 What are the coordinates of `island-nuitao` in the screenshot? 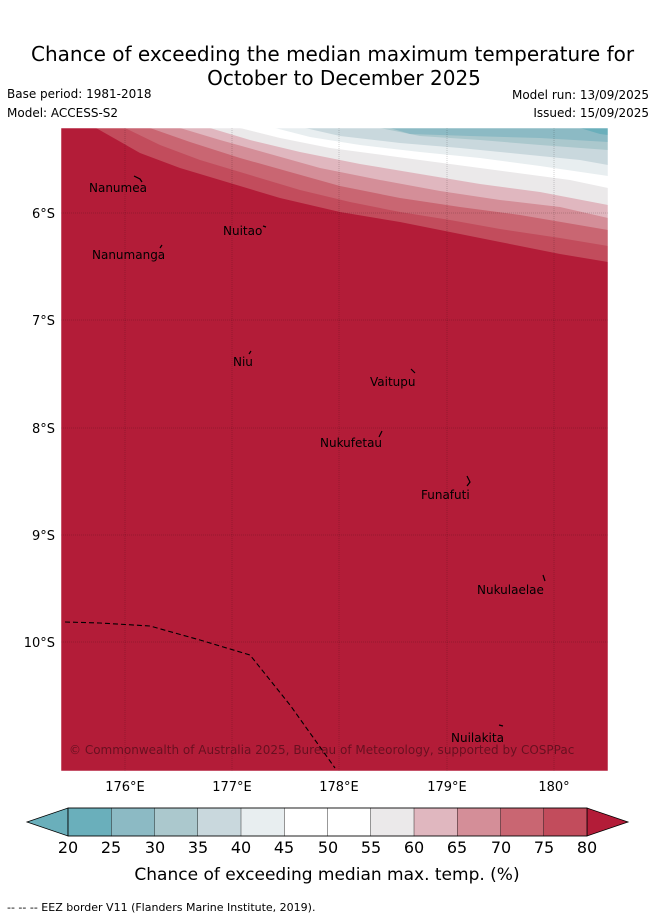 It's located at (264, 226).